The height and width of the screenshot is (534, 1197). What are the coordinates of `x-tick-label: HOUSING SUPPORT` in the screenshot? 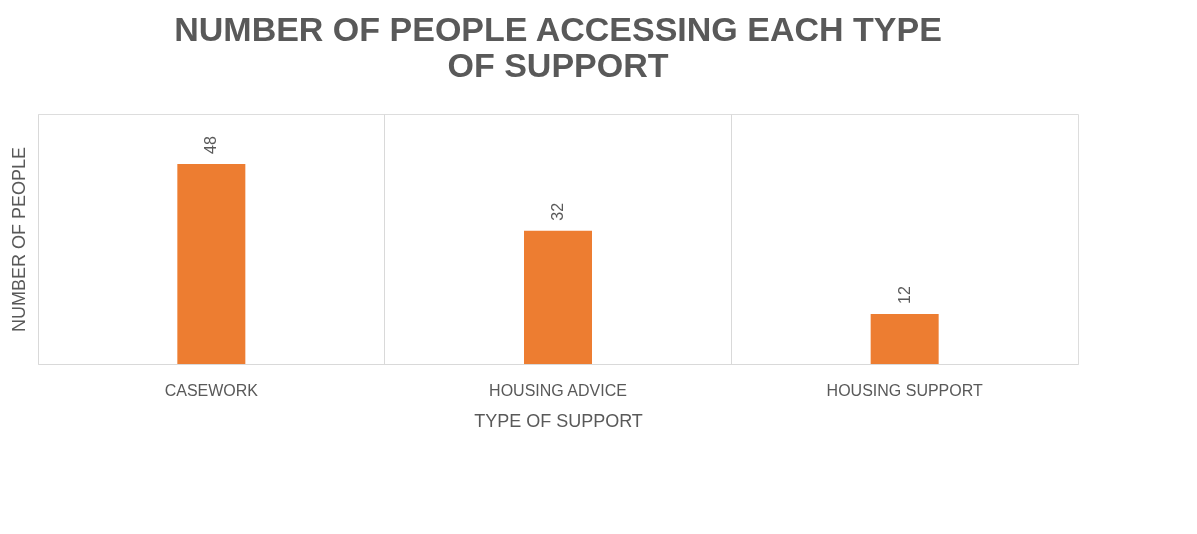 It's located at (904, 390).